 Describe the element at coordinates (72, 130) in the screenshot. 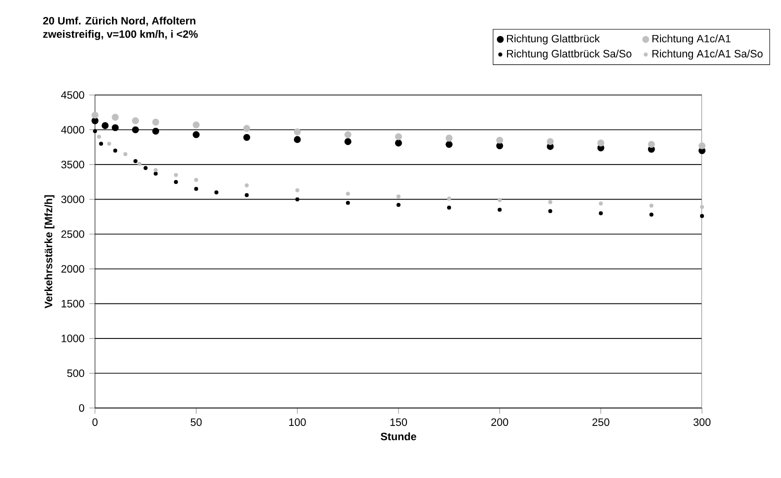

I see `y-tick-label: 4000` at that location.